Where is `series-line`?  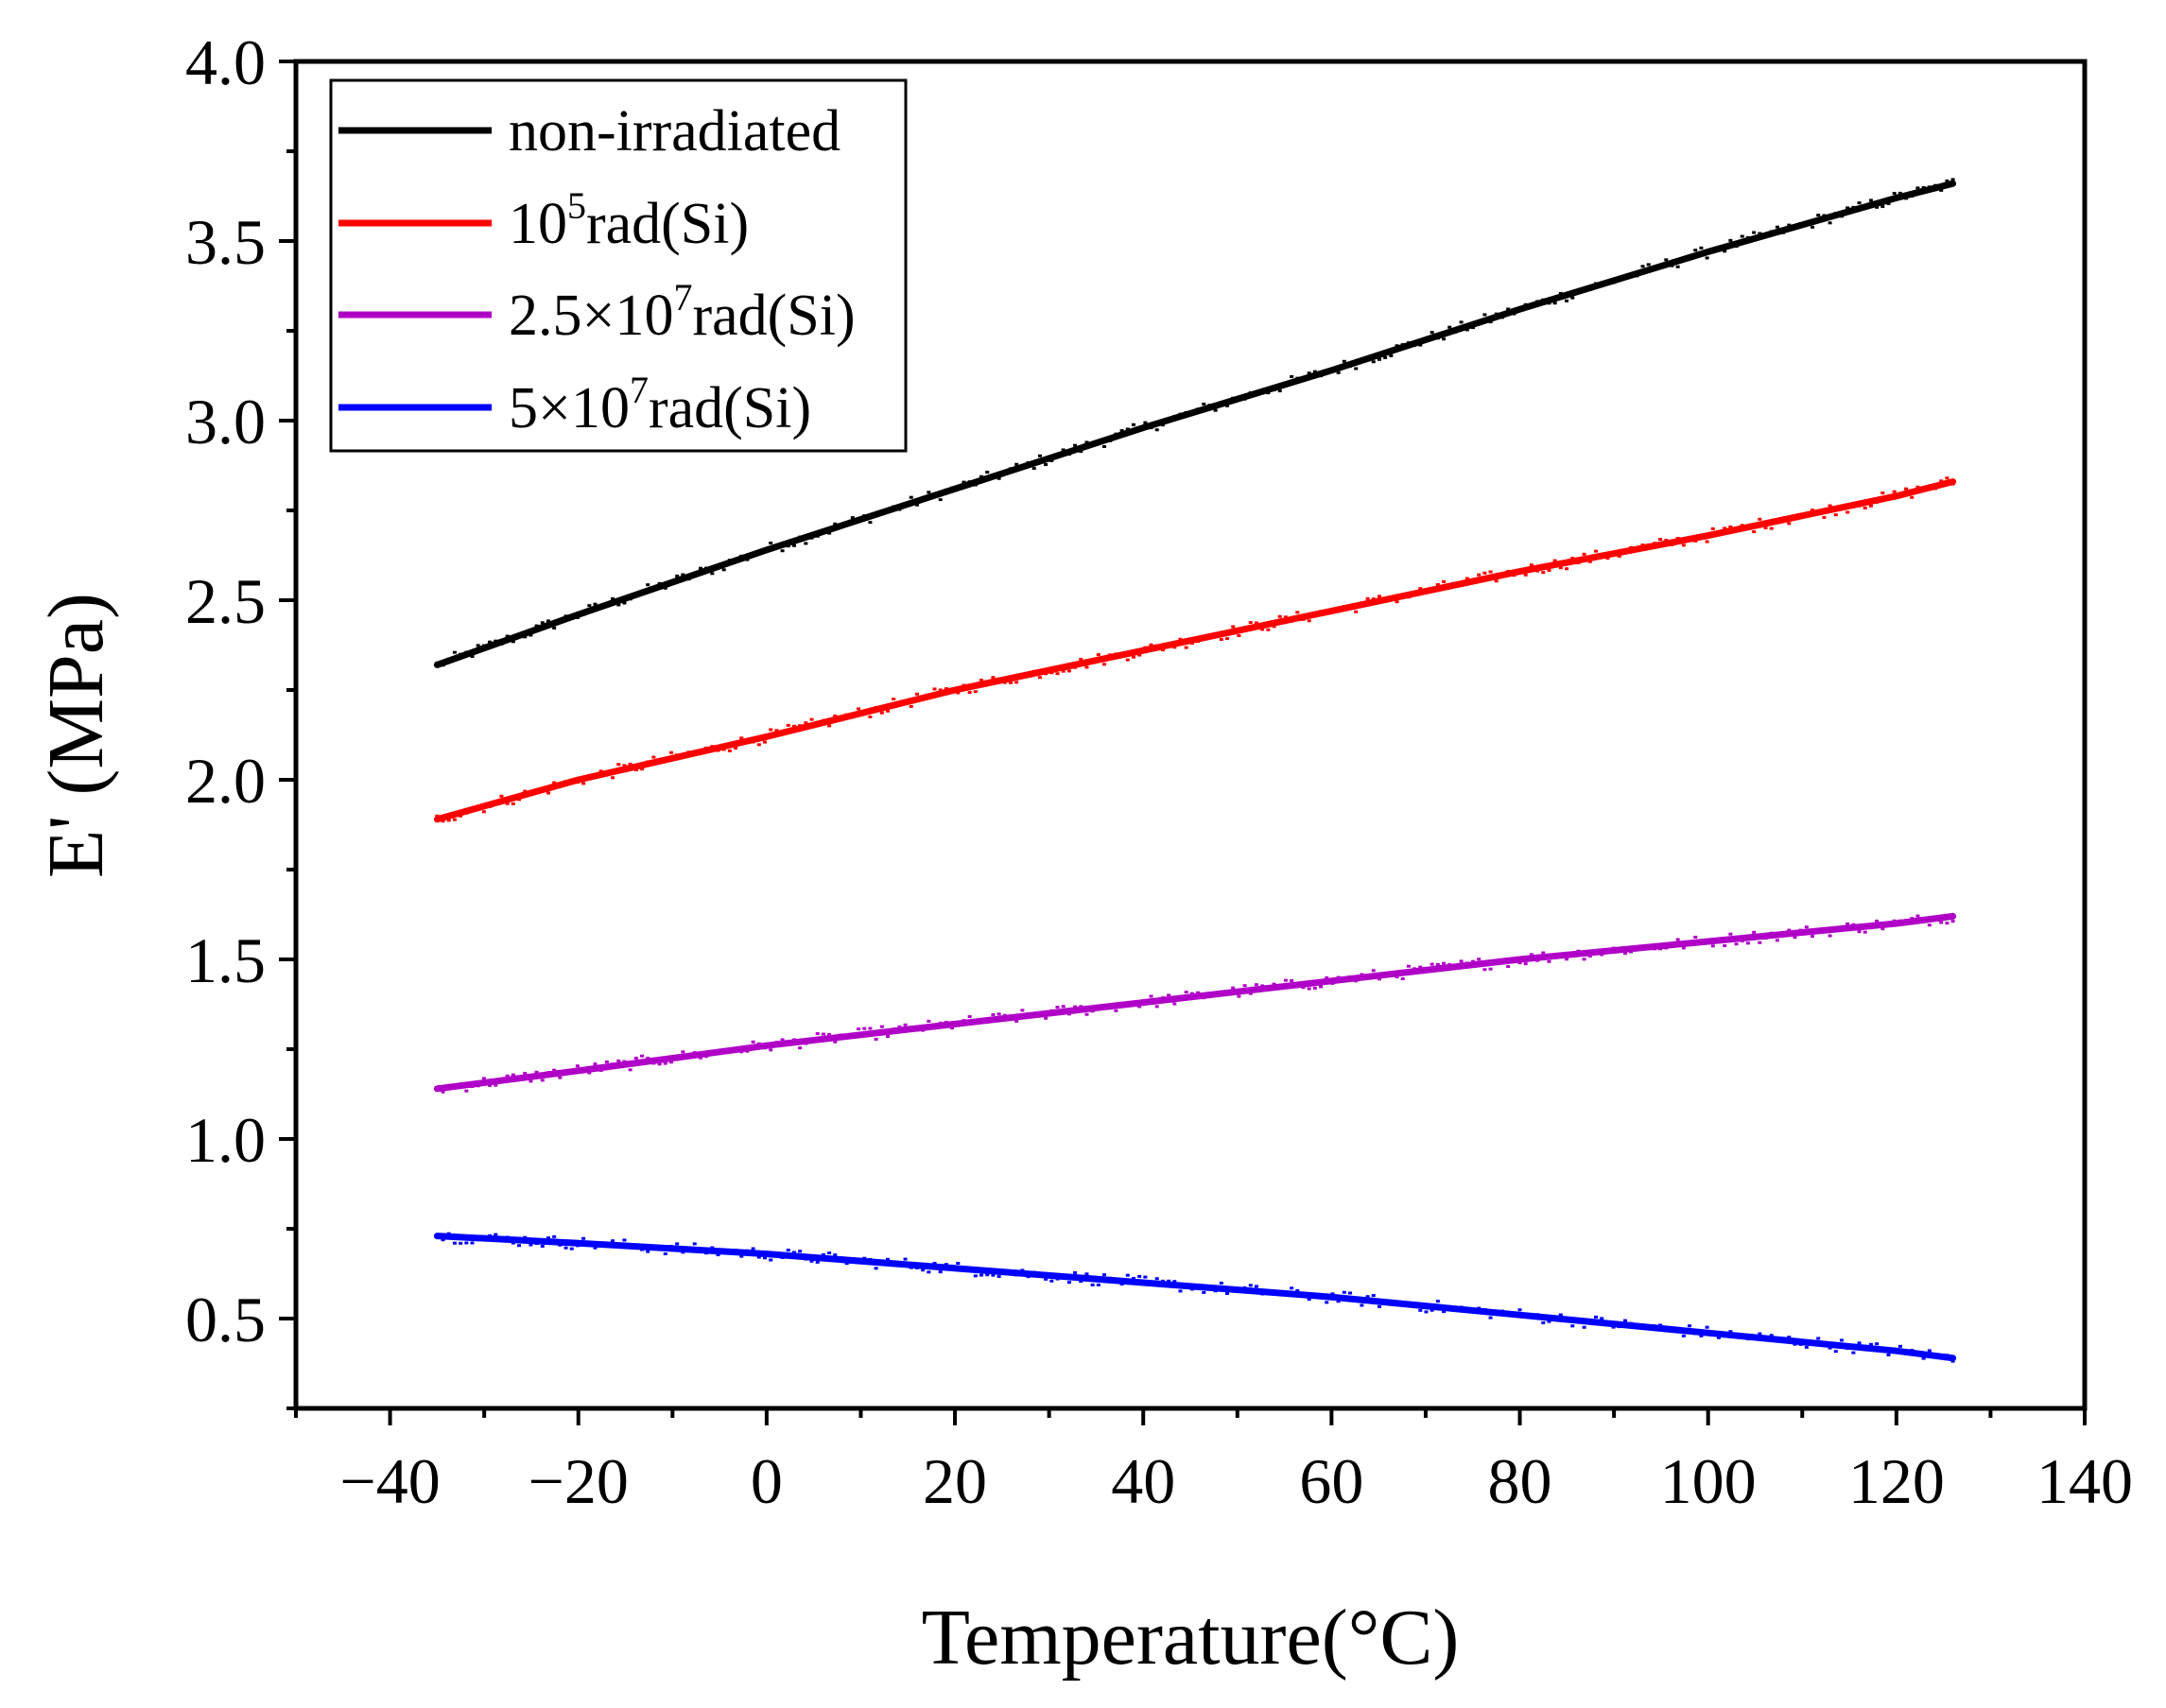 series-line is located at coordinates (1195, 1297).